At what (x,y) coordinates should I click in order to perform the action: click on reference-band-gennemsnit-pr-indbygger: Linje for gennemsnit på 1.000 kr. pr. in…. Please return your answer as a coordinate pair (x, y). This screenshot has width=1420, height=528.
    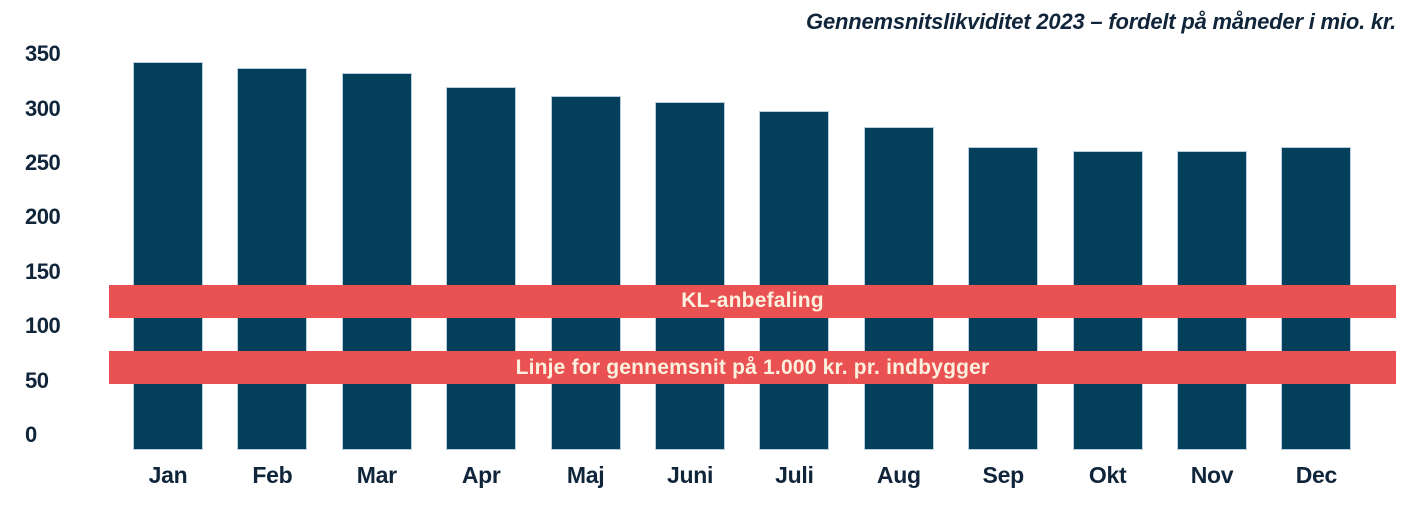
    Looking at the image, I should click on (752, 367).